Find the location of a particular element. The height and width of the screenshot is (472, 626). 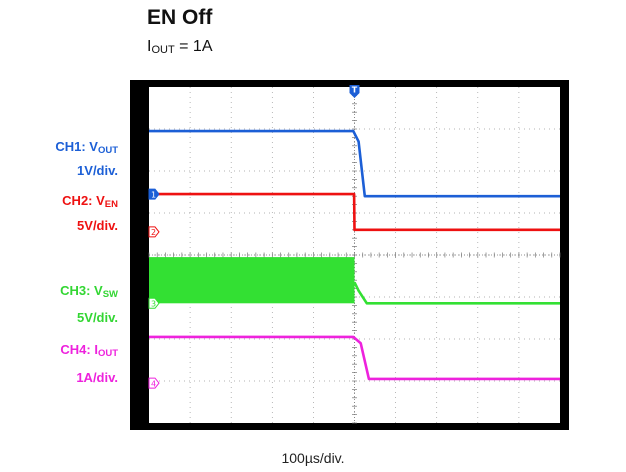

ch1-marker-label: 1 is located at coordinates (153, 194).